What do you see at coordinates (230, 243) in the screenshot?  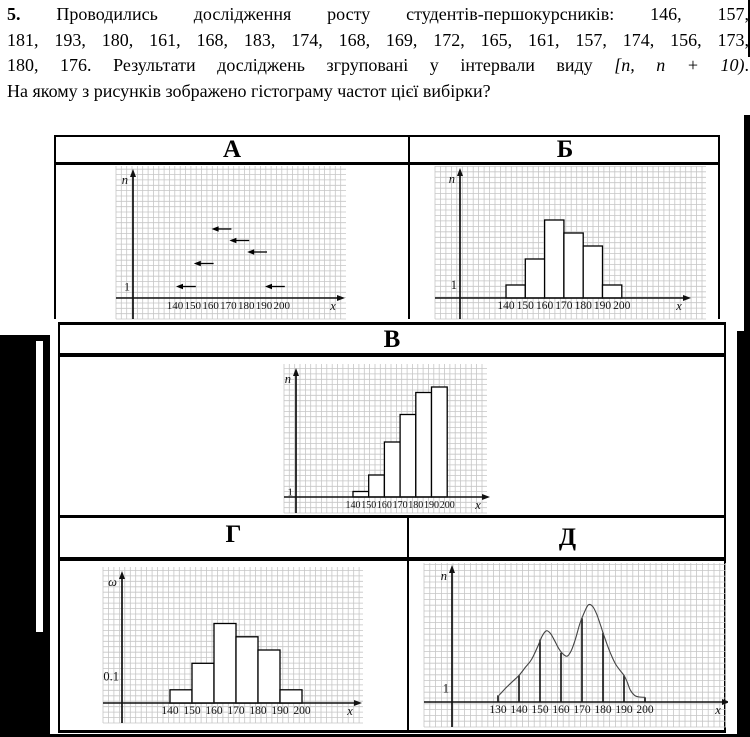 I see `chart-option-a: n x 1 140 150 160 170 180 190 200` at bounding box center [230, 243].